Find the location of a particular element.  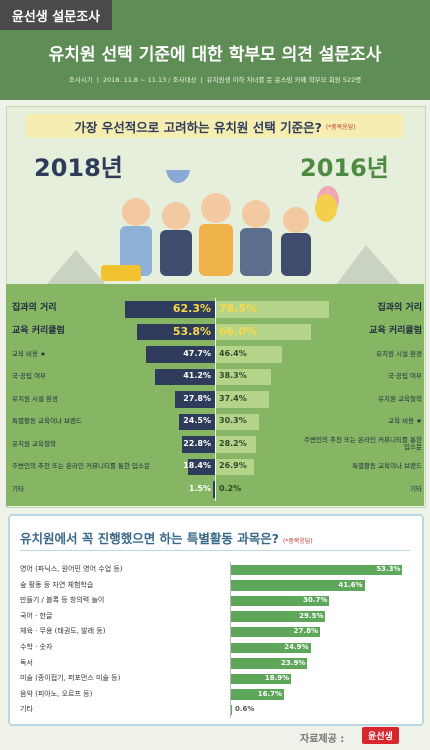

category-label: 국어 · 한글 is located at coordinates (36, 615).